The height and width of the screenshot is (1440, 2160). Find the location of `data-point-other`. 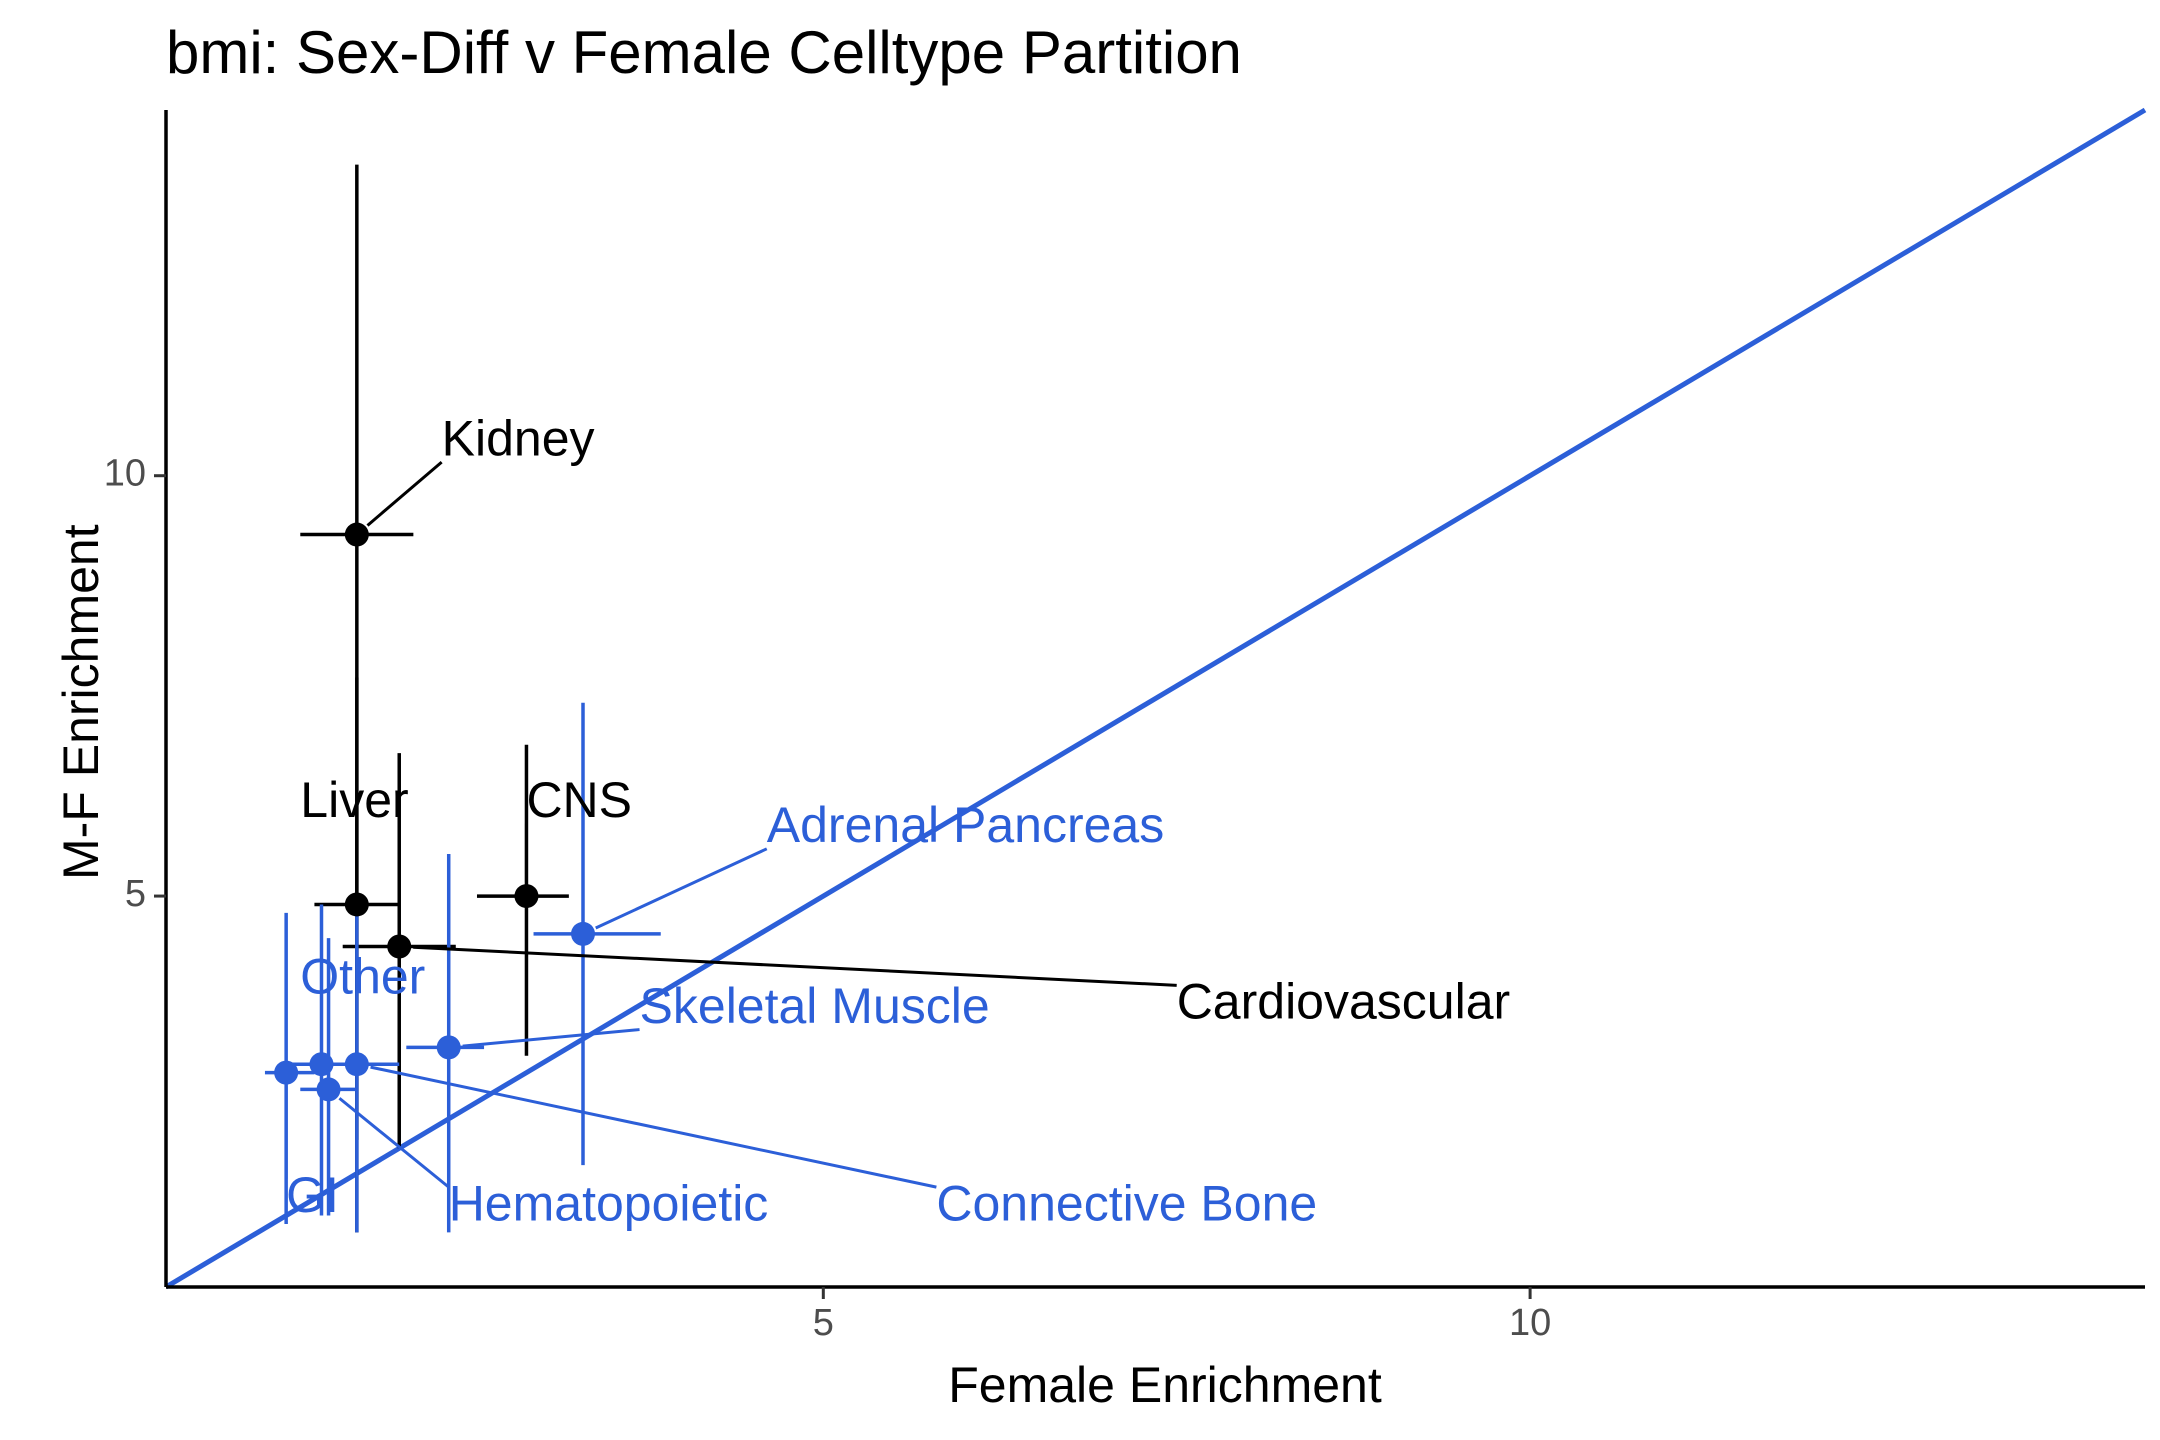

data-point-other is located at coordinates (321, 1064).